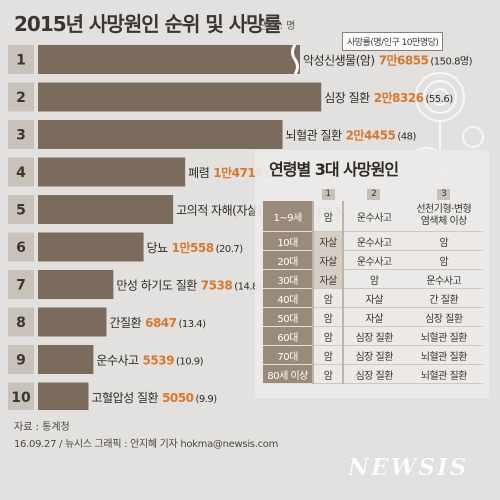 The height and width of the screenshot is (500, 500). I want to click on table-row: 30대 자살 암 운수사고, so click(373, 279).